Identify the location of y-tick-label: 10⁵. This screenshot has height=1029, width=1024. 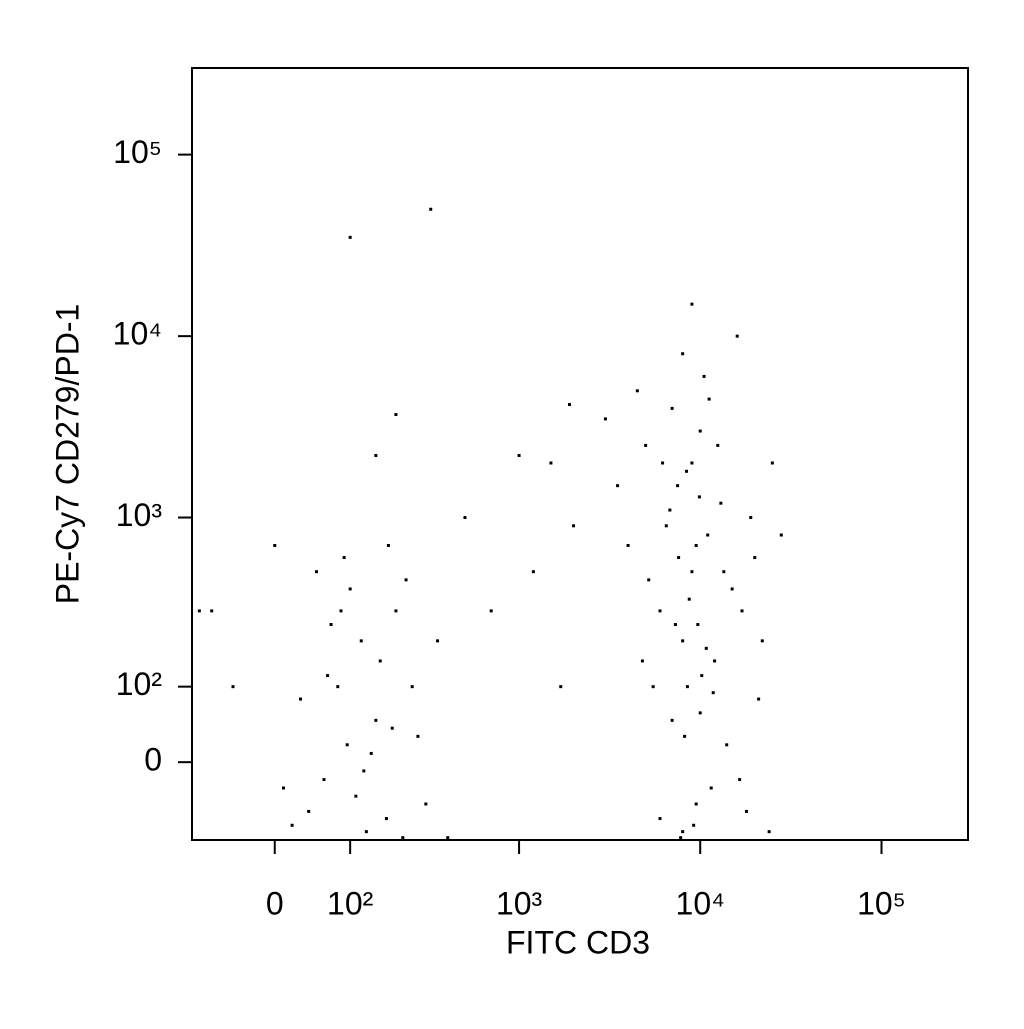
(137, 152).